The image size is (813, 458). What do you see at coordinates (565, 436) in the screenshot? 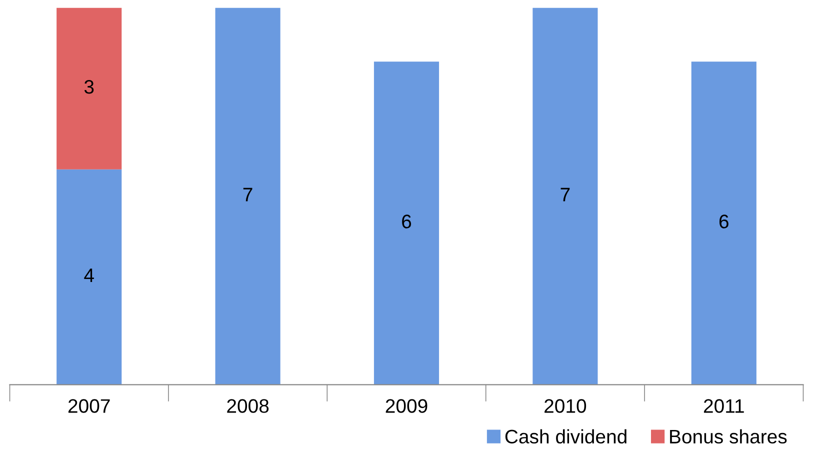
I see `legend-label: Cash dividend` at bounding box center [565, 436].